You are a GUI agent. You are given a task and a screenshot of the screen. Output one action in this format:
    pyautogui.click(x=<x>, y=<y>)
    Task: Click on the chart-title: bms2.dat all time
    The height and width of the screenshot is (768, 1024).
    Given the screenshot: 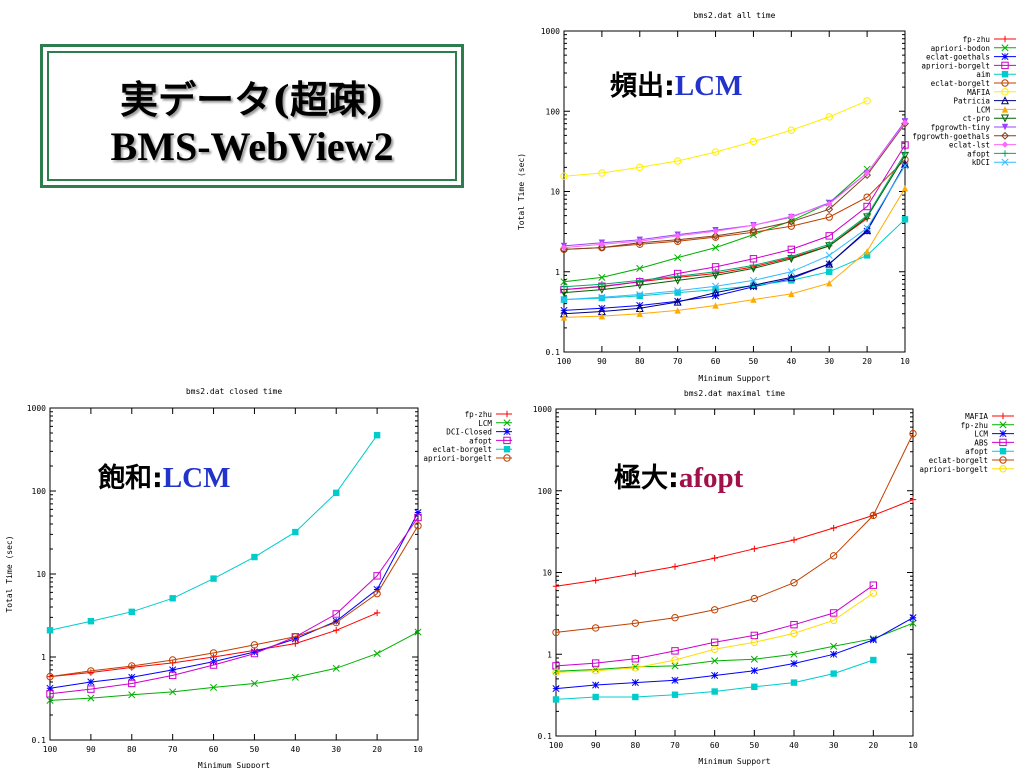 What is the action you would take?
    pyautogui.click(x=735, y=15)
    